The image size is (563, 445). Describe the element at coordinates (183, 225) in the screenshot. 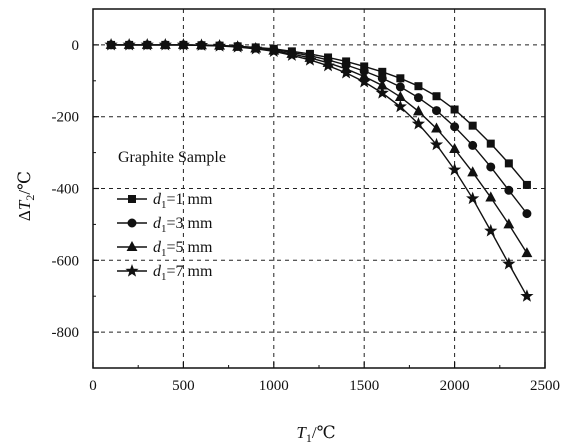

I see `legend-label: d1=3 mm` at that location.